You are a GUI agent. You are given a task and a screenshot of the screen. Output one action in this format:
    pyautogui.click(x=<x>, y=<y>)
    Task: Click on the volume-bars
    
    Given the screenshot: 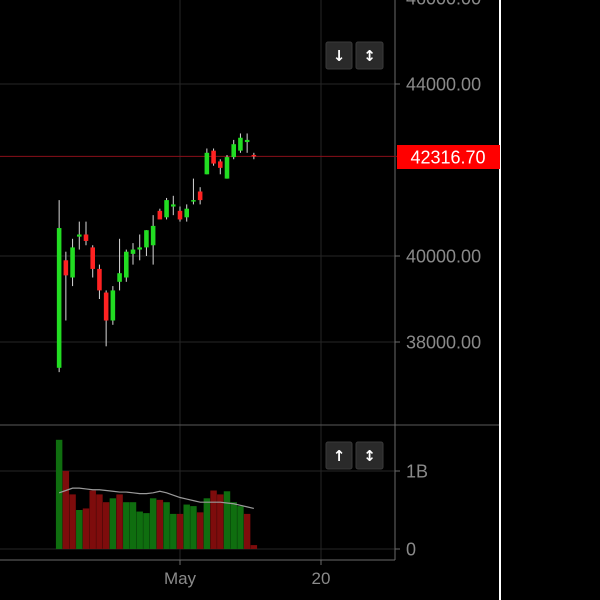 What is the action you would take?
    pyautogui.click(x=156, y=494)
    